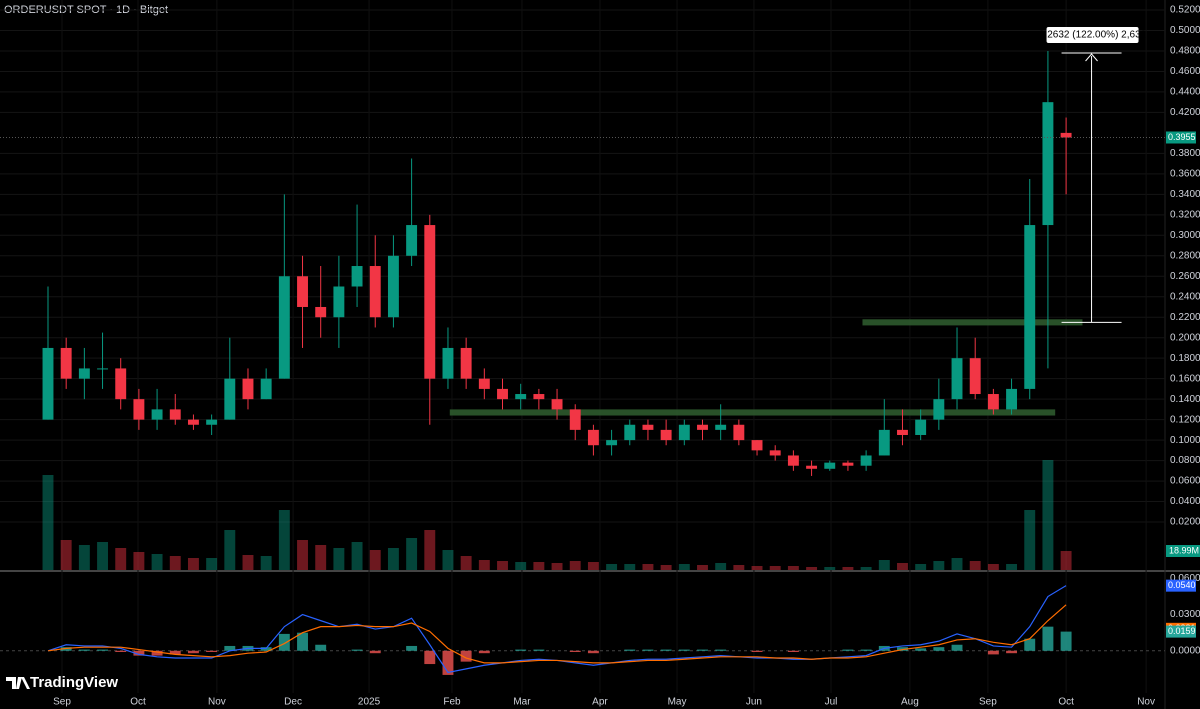 Image resolution: width=1200 pixels, height=709 pixels. Describe the element at coordinates (1185, 440) in the screenshot. I see `y-tick-label: 0.1000` at that location.